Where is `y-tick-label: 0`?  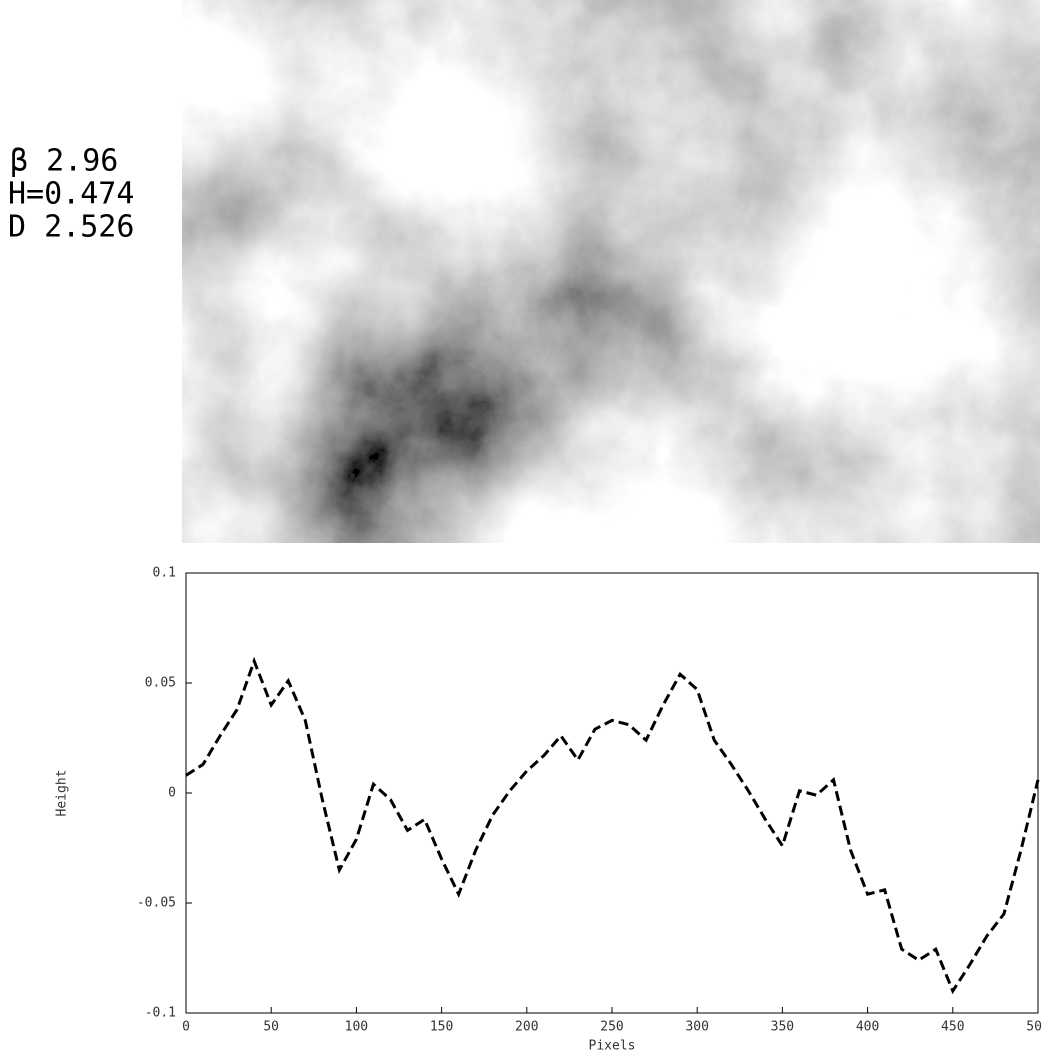
y-tick-label: 0 is located at coordinates (172, 793).